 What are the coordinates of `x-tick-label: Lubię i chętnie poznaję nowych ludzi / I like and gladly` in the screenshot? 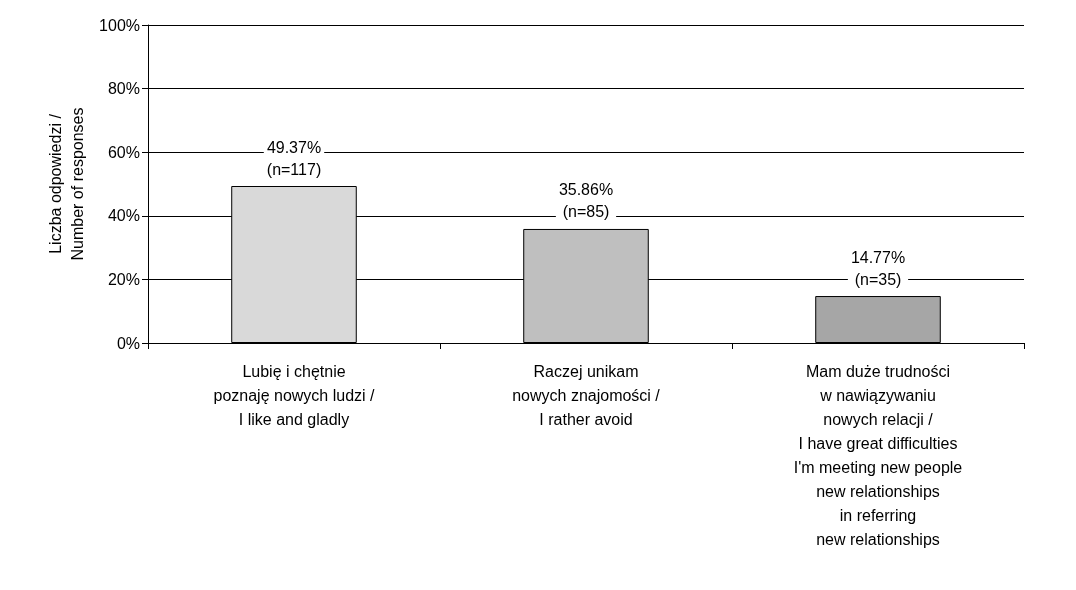 It's located at (294, 395).